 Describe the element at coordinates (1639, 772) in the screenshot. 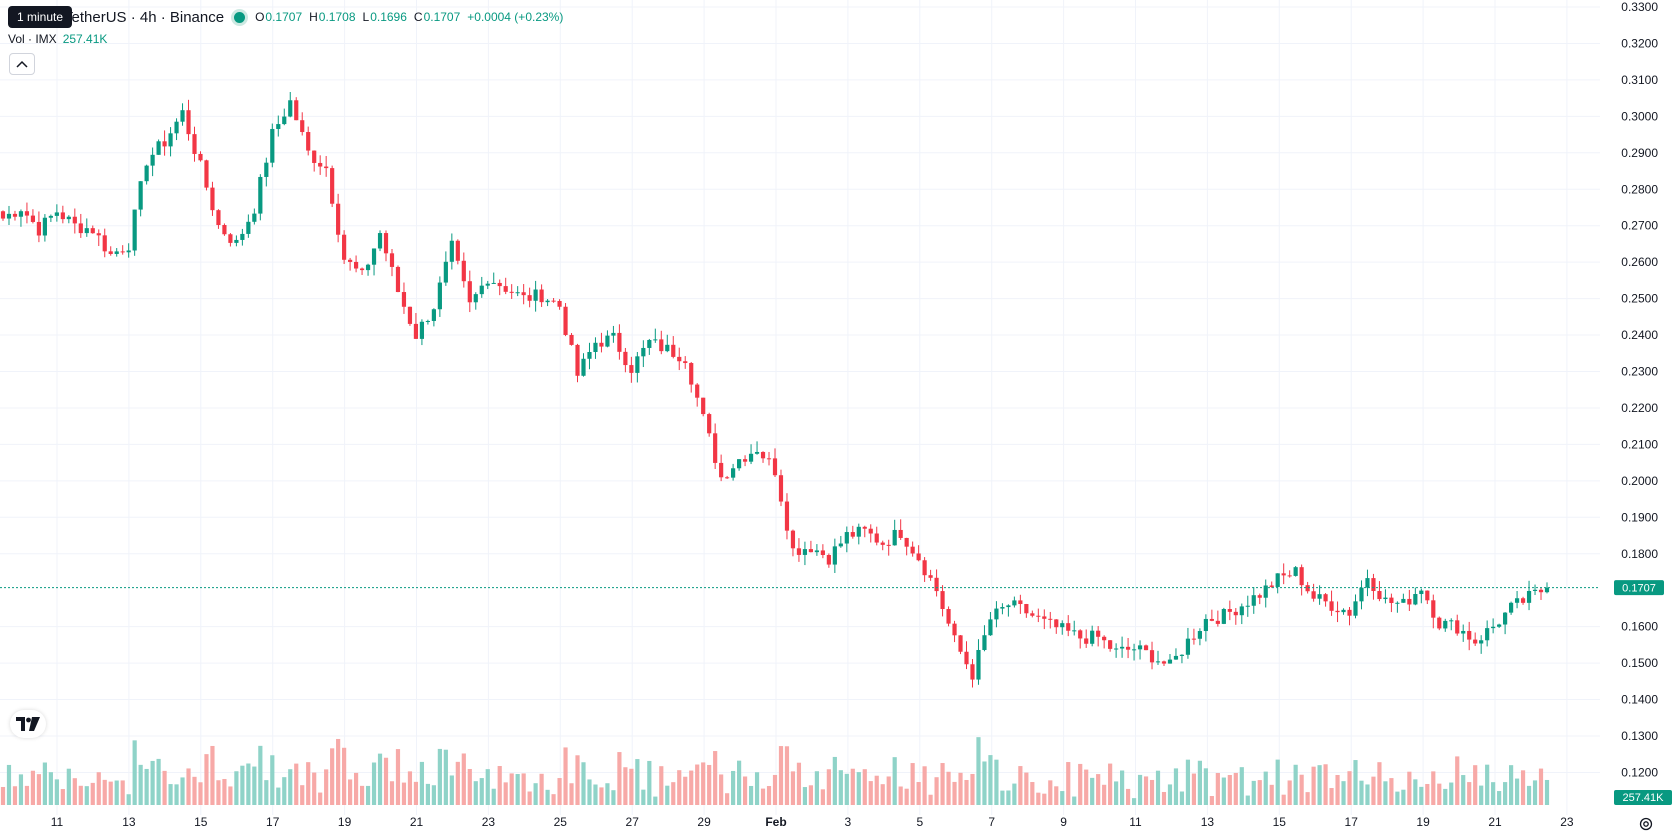

I see `y-tick-label: 0.1200` at that location.